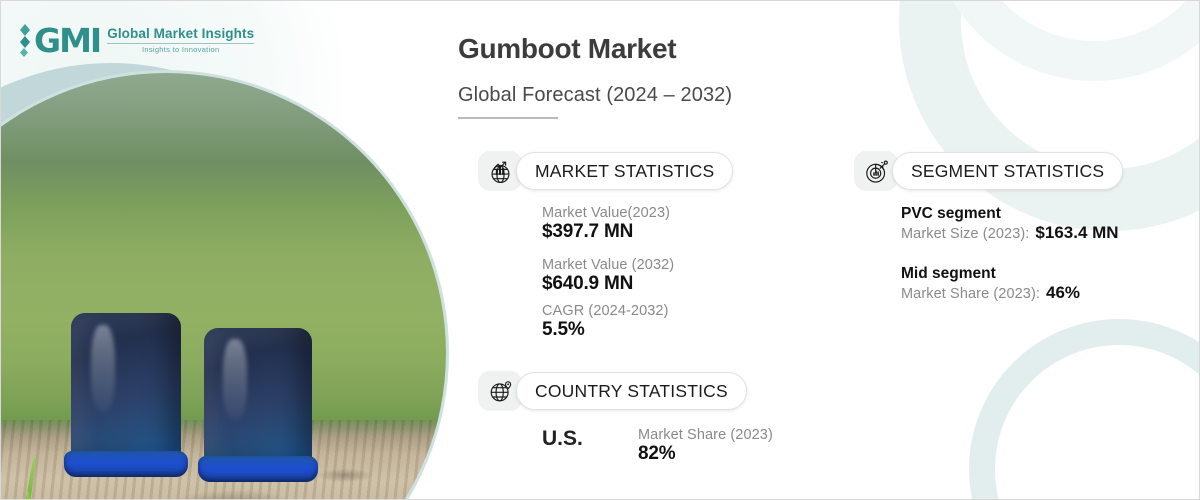  I want to click on diamond-cluster-icon, so click(25, 40).